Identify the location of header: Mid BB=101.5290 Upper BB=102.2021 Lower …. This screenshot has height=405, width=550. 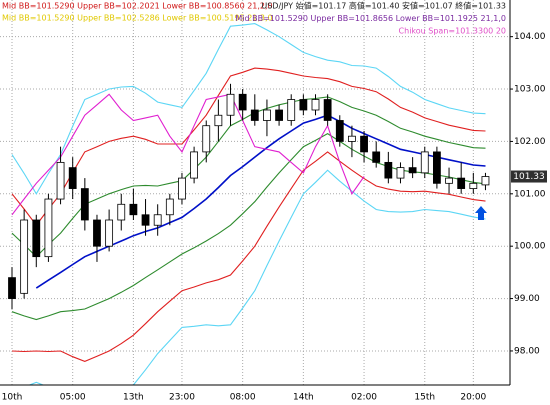
(254, 18).